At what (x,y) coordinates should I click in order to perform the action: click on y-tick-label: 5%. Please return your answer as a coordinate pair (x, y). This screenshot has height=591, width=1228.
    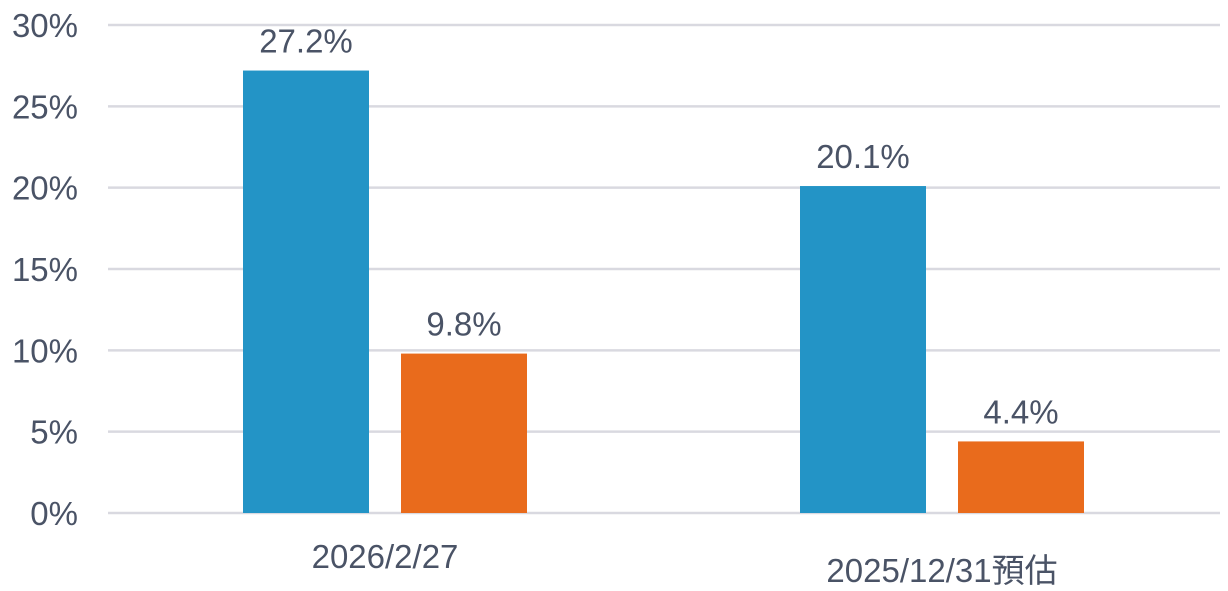
    Looking at the image, I should click on (54, 432).